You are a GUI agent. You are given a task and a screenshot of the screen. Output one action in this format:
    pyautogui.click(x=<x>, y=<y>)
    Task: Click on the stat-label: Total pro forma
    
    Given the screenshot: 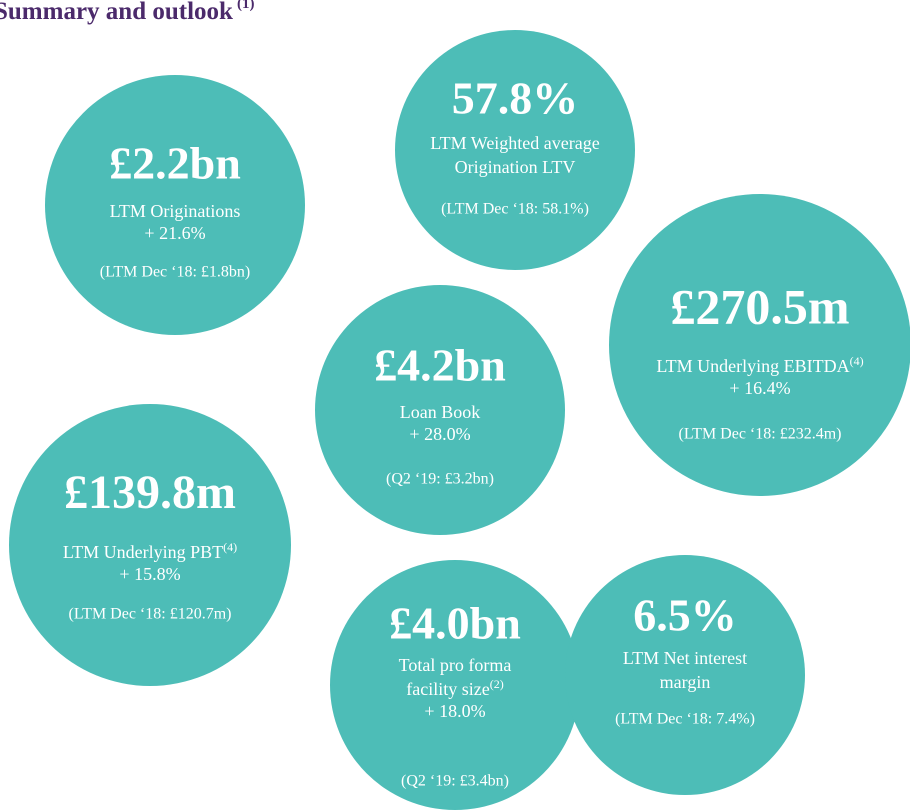 What is the action you would take?
    pyautogui.click(x=455, y=665)
    